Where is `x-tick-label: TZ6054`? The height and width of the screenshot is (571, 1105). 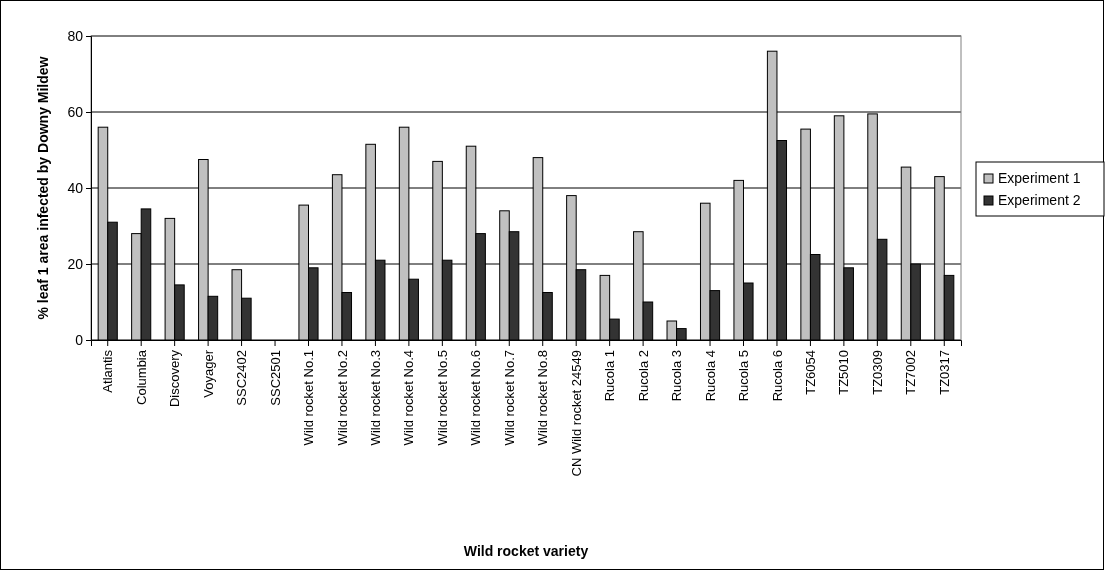
x-tick-label: TZ6054 is located at coordinates (810, 372).